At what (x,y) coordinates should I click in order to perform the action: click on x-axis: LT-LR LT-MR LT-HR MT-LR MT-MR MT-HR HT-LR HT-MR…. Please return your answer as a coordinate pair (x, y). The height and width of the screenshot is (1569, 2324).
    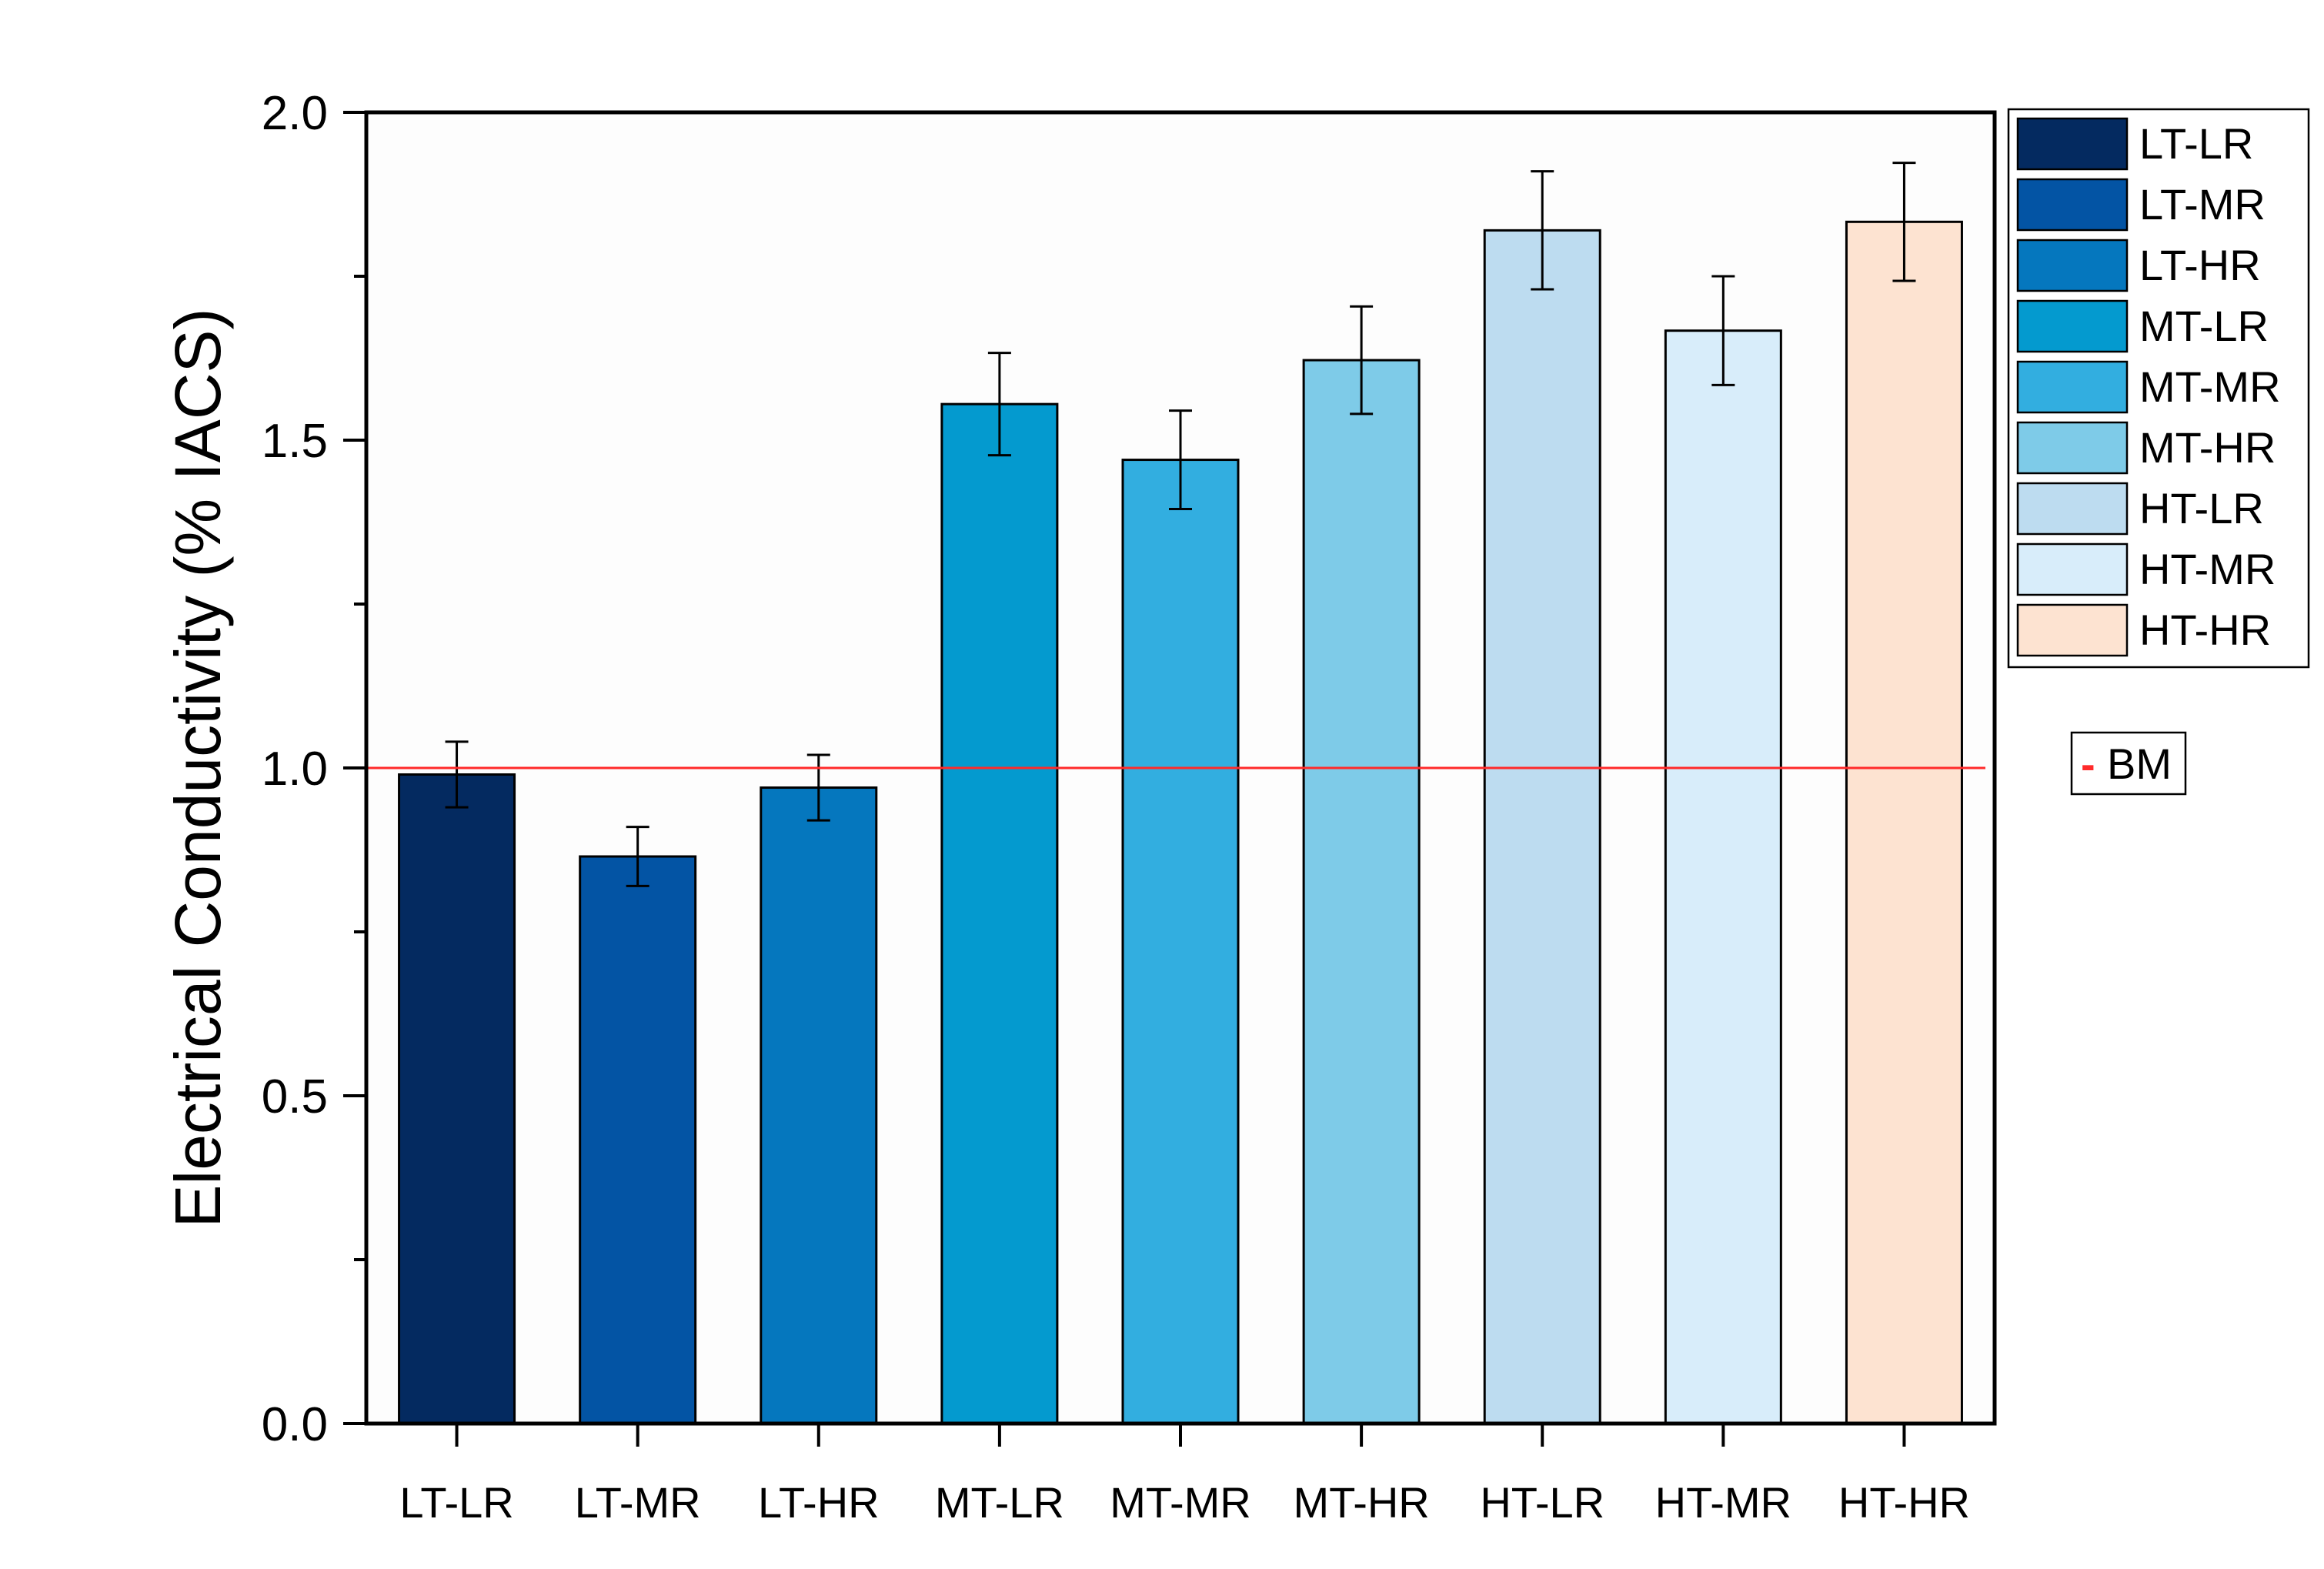
    Looking at the image, I should click on (1184, 1475).